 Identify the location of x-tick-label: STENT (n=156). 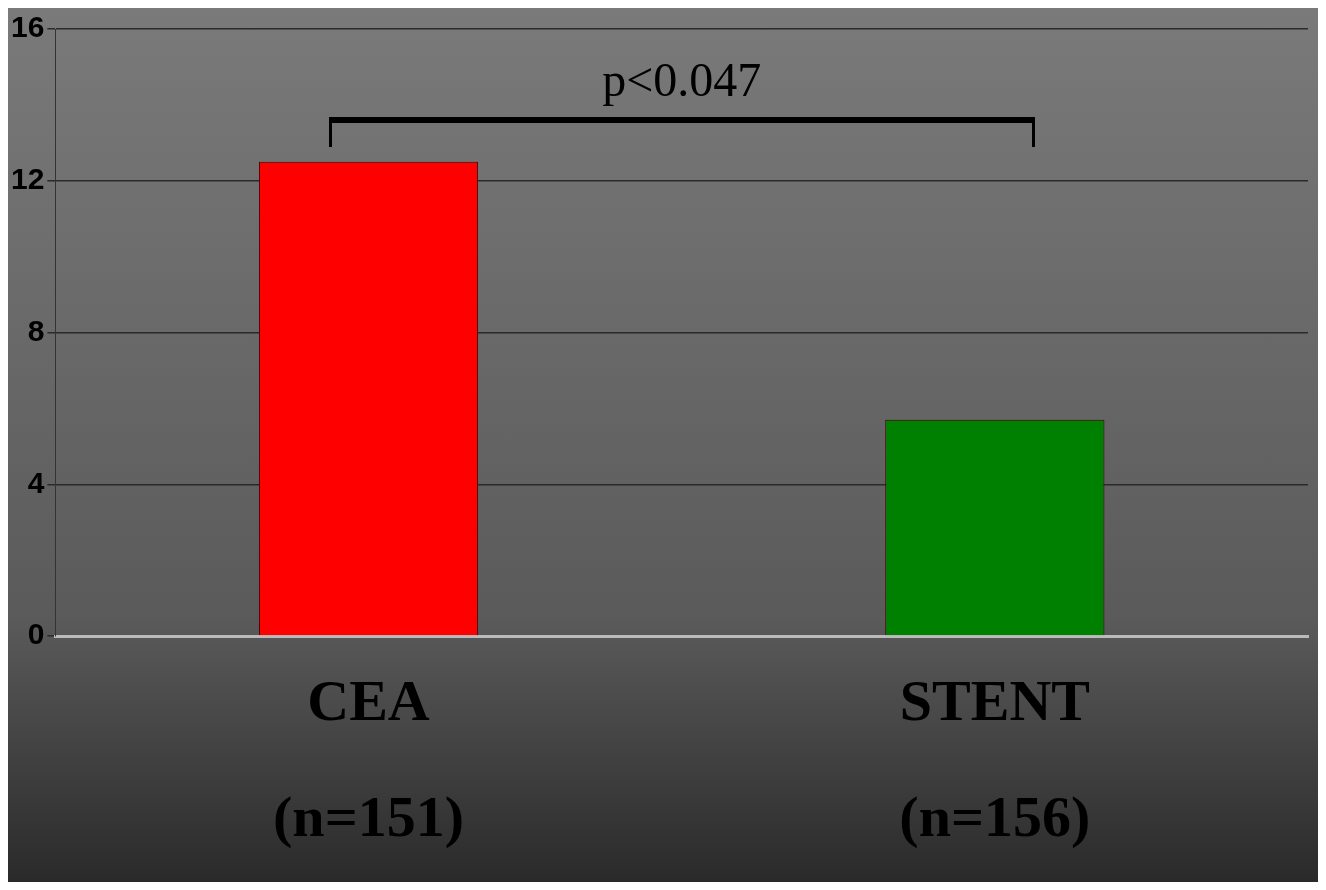
(995, 758).